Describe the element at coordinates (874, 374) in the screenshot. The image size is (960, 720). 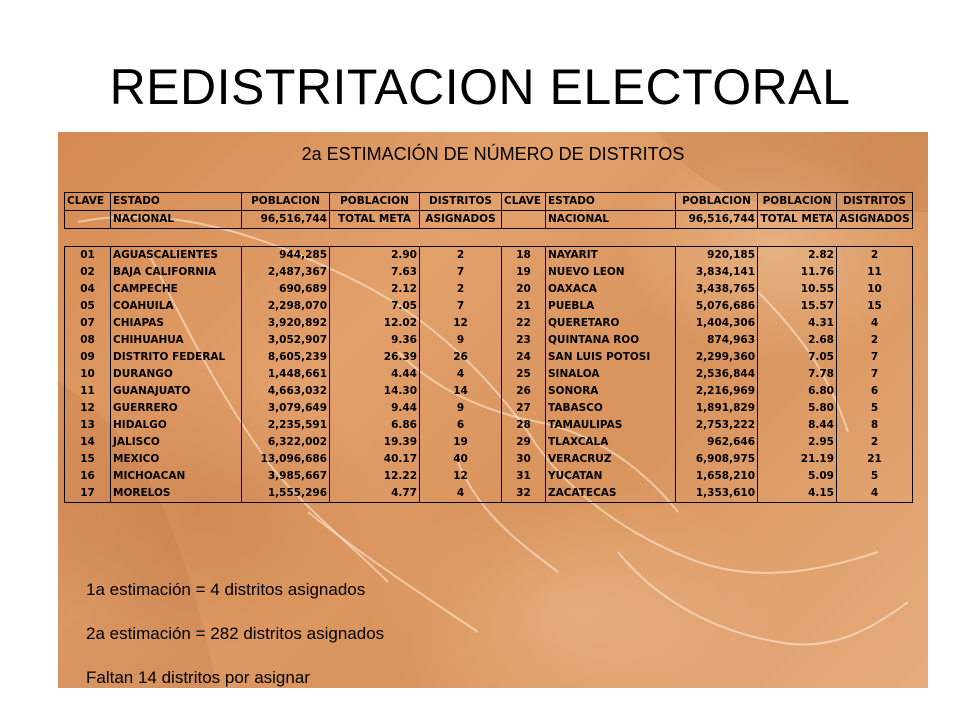
I see `right-asignados-cell: 7` at that location.